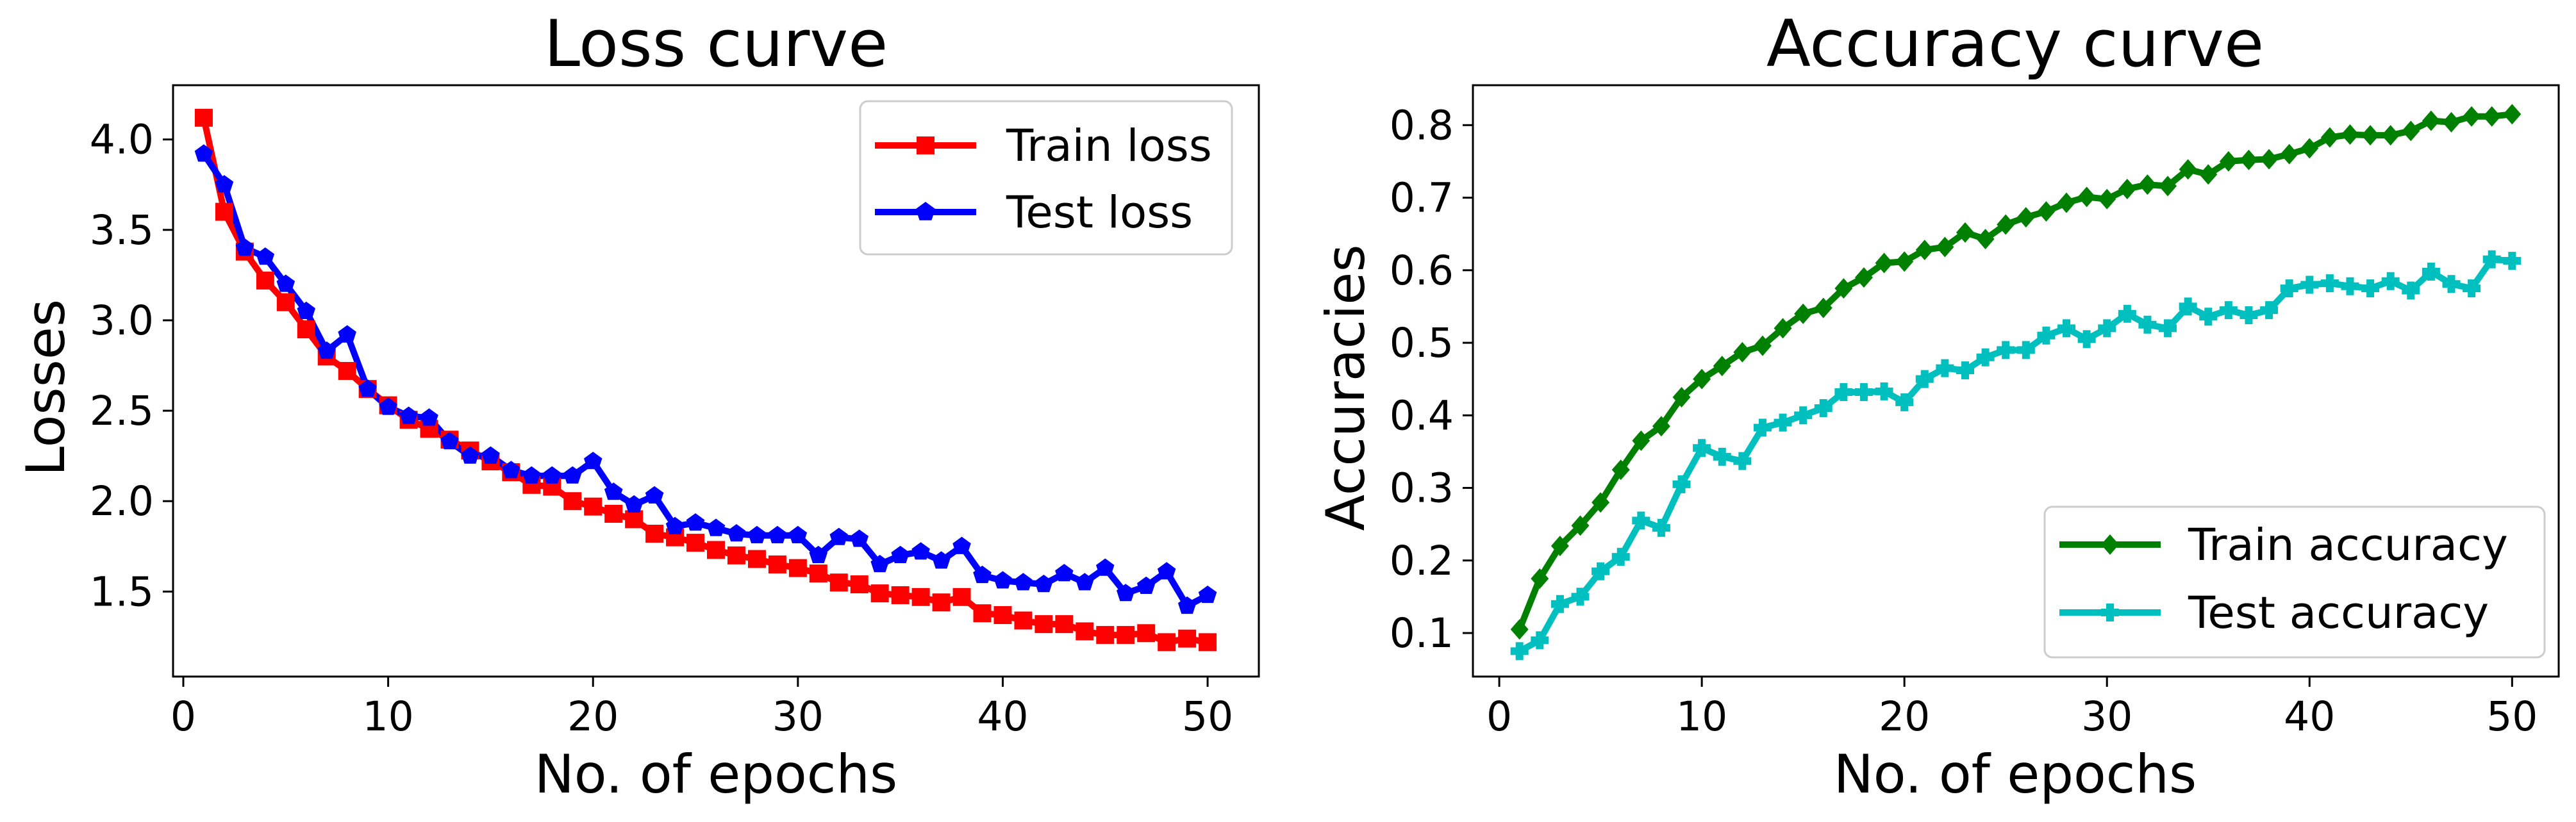  Describe the element at coordinates (1046, 178) in the screenshot. I see `loss-legend: Train loss Test loss` at that location.